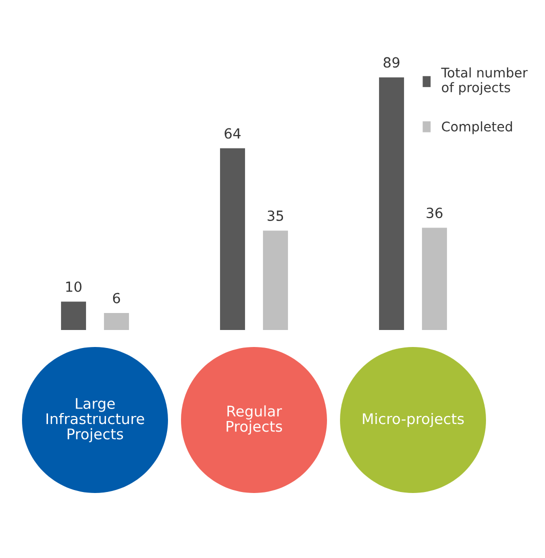  I want to click on legend-label: Total number of projects, so click(484, 81).